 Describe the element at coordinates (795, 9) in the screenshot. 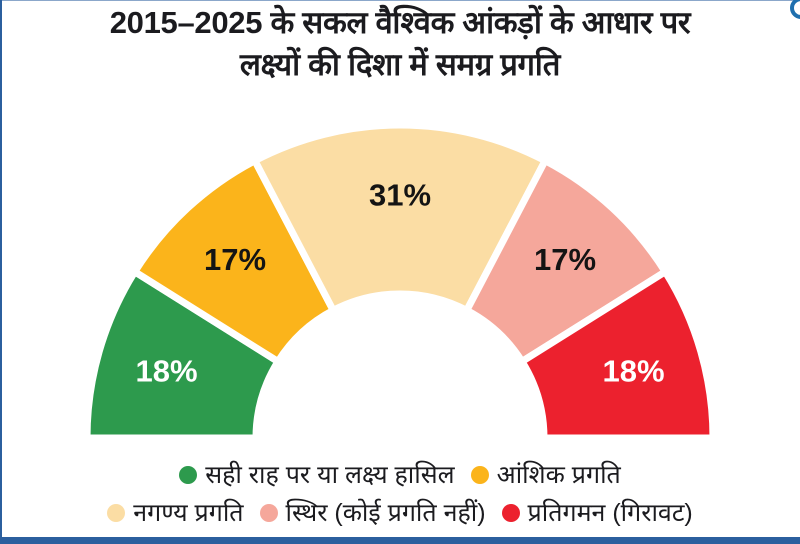

I see `publisher-logo-partial` at that location.